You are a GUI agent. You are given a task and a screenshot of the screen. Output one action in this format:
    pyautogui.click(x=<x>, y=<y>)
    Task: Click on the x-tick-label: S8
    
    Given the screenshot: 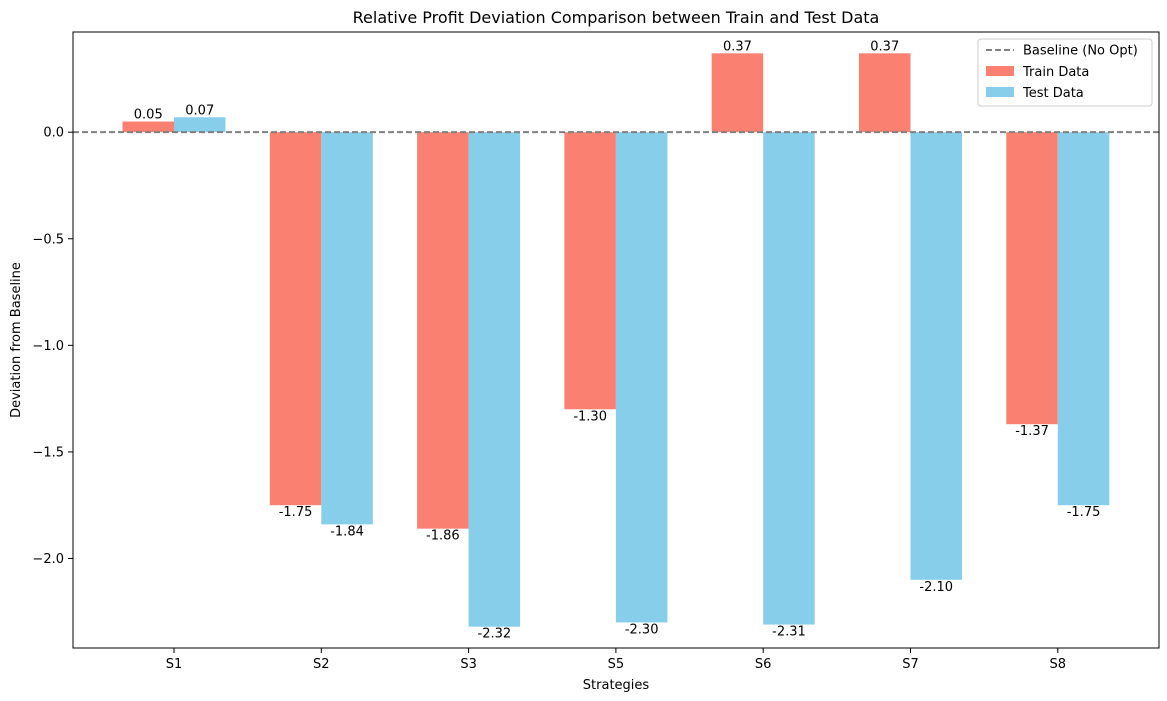 What is the action you would take?
    pyautogui.click(x=1058, y=664)
    